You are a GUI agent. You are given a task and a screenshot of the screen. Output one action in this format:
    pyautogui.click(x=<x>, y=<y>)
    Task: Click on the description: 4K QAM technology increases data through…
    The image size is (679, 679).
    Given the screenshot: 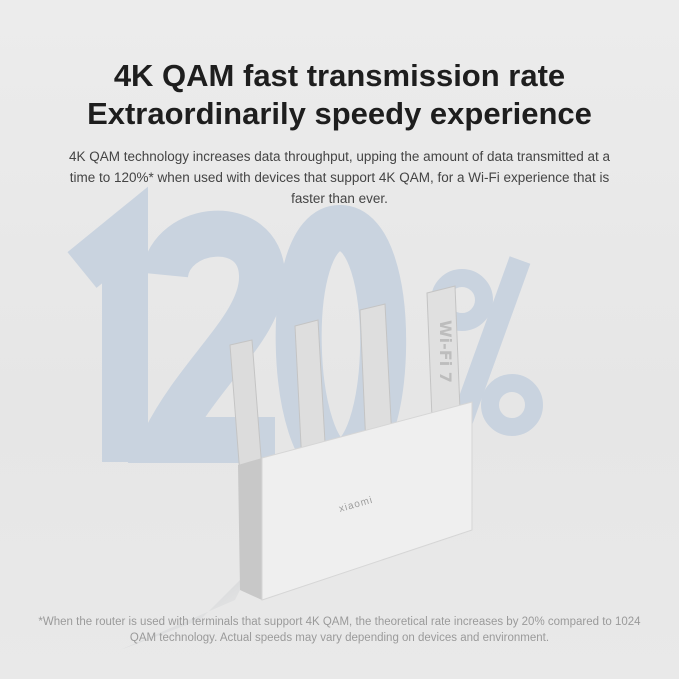 What is the action you would take?
    pyautogui.click(x=339, y=177)
    